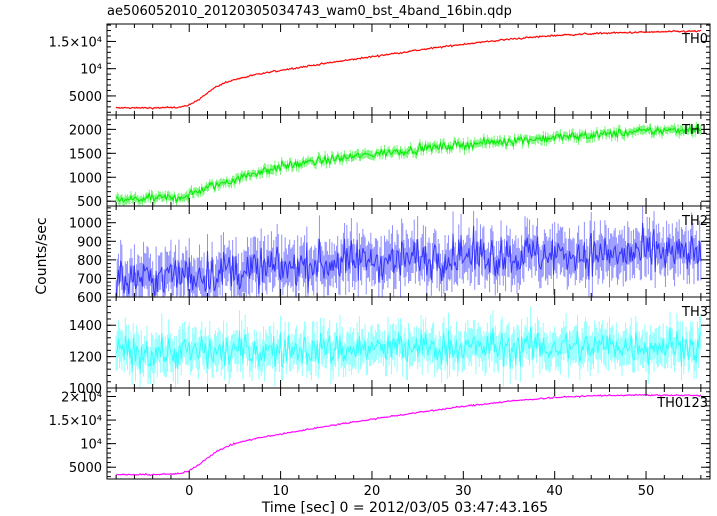 The image size is (717, 516). What do you see at coordinates (404, 508) in the screenshot?
I see `x-axis-title: Time [sec] 0 = 2012/03/05 03:47:43.165` at bounding box center [404, 508].